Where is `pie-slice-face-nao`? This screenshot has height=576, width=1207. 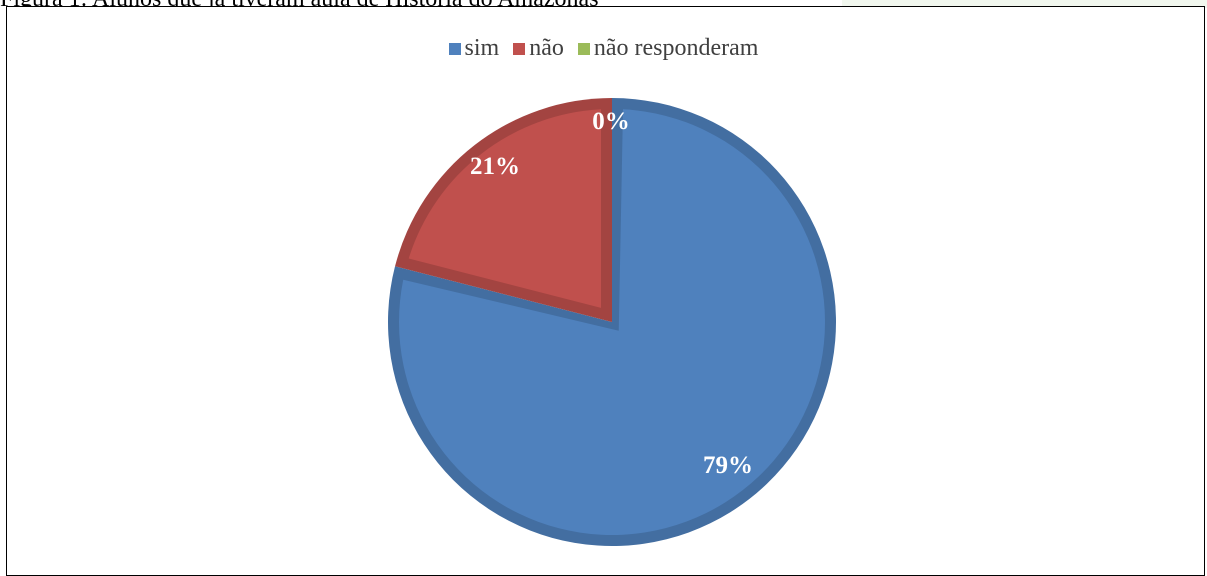
pie-slice-face-nao is located at coordinates (505, 208).